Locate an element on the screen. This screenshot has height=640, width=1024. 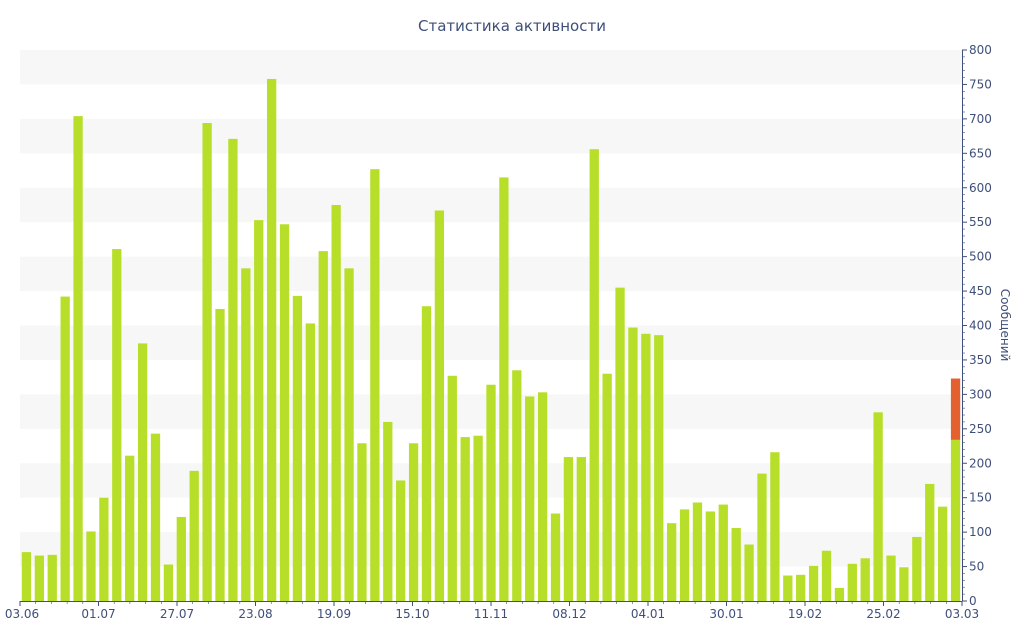
y-tick-label: 700 is located at coordinates (980, 119).